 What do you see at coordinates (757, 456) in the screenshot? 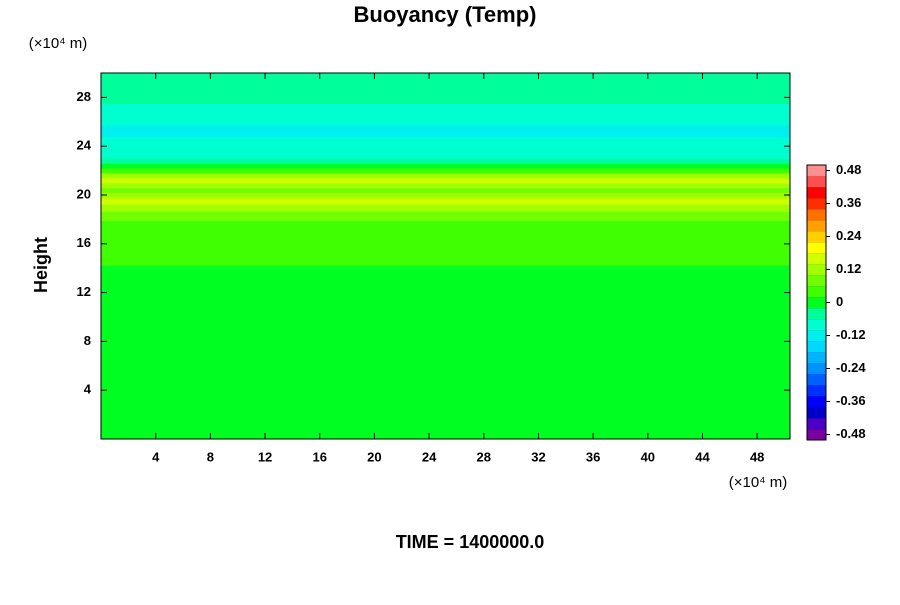
I see `x-tick-label: 48` at bounding box center [757, 456].